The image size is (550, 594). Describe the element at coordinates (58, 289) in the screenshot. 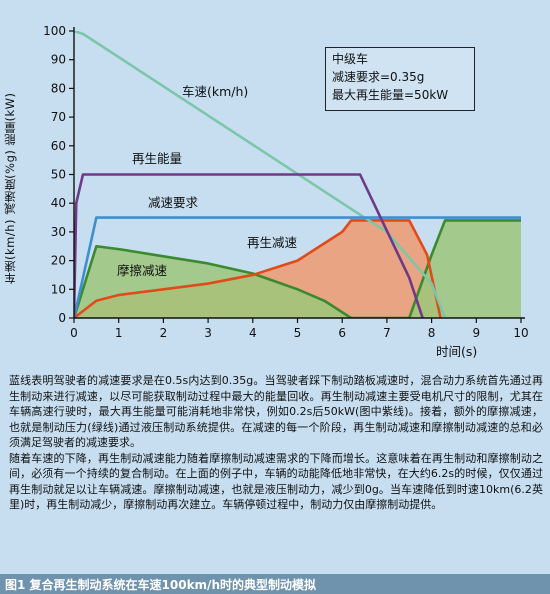

I see `y-tick-label: 10` at that location.